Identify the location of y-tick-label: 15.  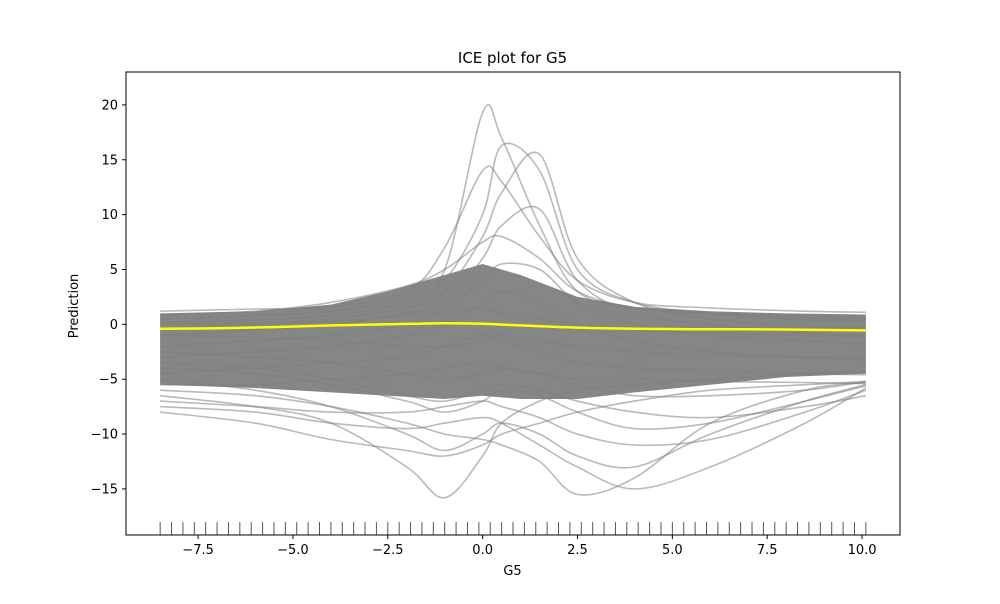
(109, 160).